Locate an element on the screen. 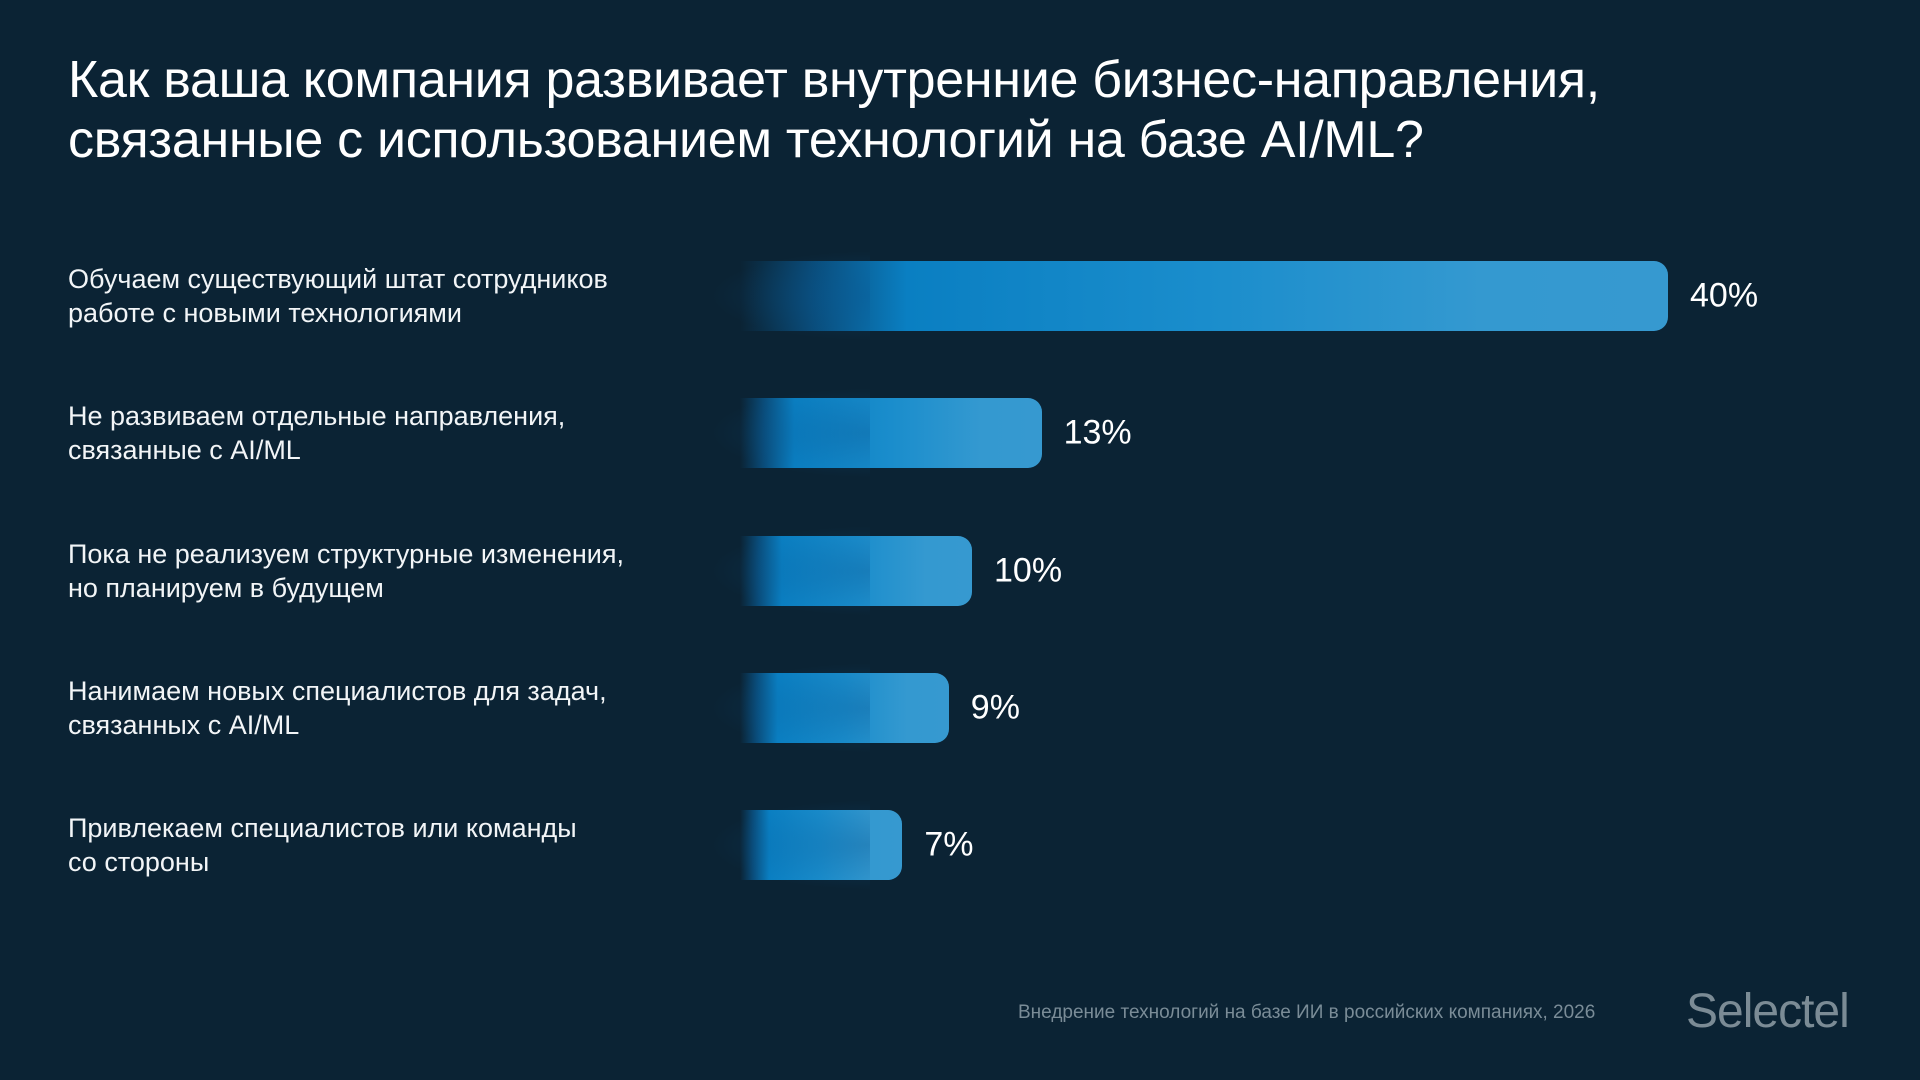 This screenshot has width=1920, height=1080. category-label-line: со стороны is located at coordinates (139, 862).